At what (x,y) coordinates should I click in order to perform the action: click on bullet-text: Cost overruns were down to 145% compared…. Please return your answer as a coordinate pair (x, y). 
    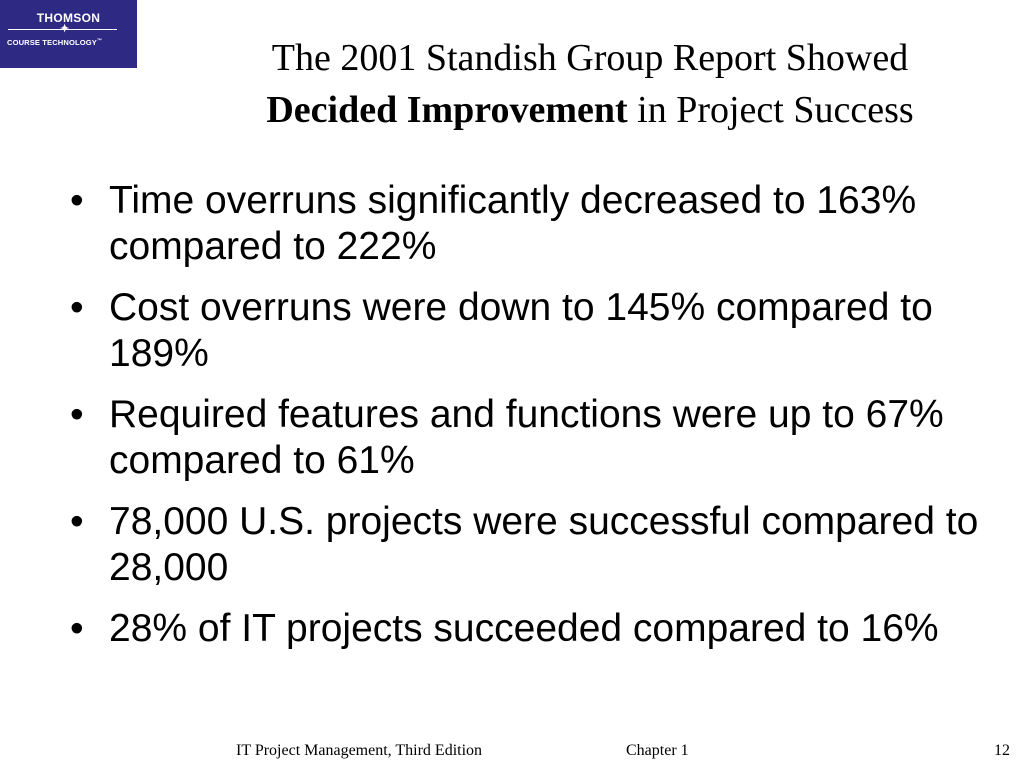
    Looking at the image, I should click on (521, 330).